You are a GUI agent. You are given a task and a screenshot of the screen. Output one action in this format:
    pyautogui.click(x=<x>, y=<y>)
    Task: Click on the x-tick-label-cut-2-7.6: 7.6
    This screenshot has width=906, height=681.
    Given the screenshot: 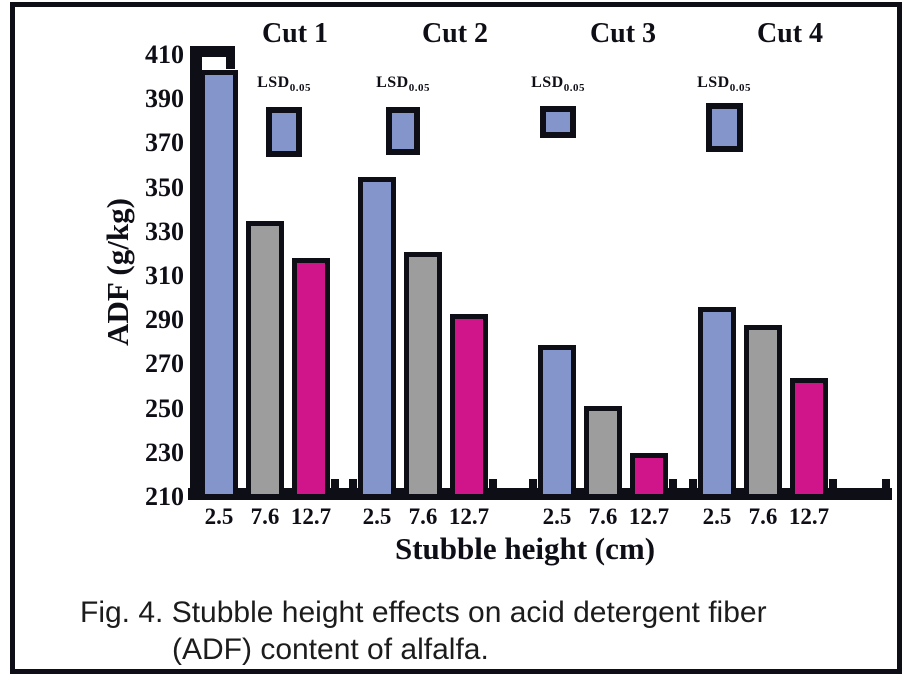 What is the action you would take?
    pyautogui.click(x=423, y=516)
    